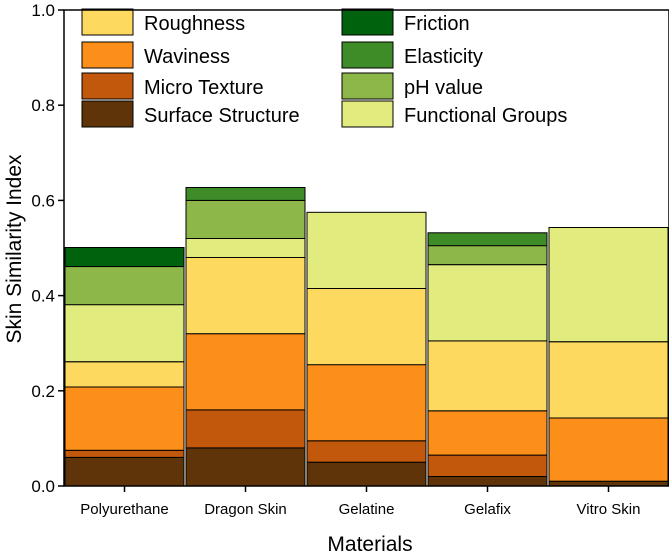 The height and width of the screenshot is (556, 669). What do you see at coordinates (443, 88) in the screenshot?
I see `legend-label: pH value` at bounding box center [443, 88].